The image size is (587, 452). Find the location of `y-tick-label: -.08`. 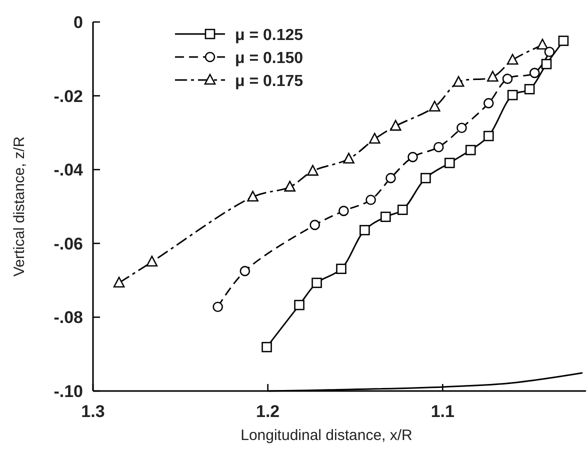

y-tick-label: -.08 is located at coordinates (68, 318).